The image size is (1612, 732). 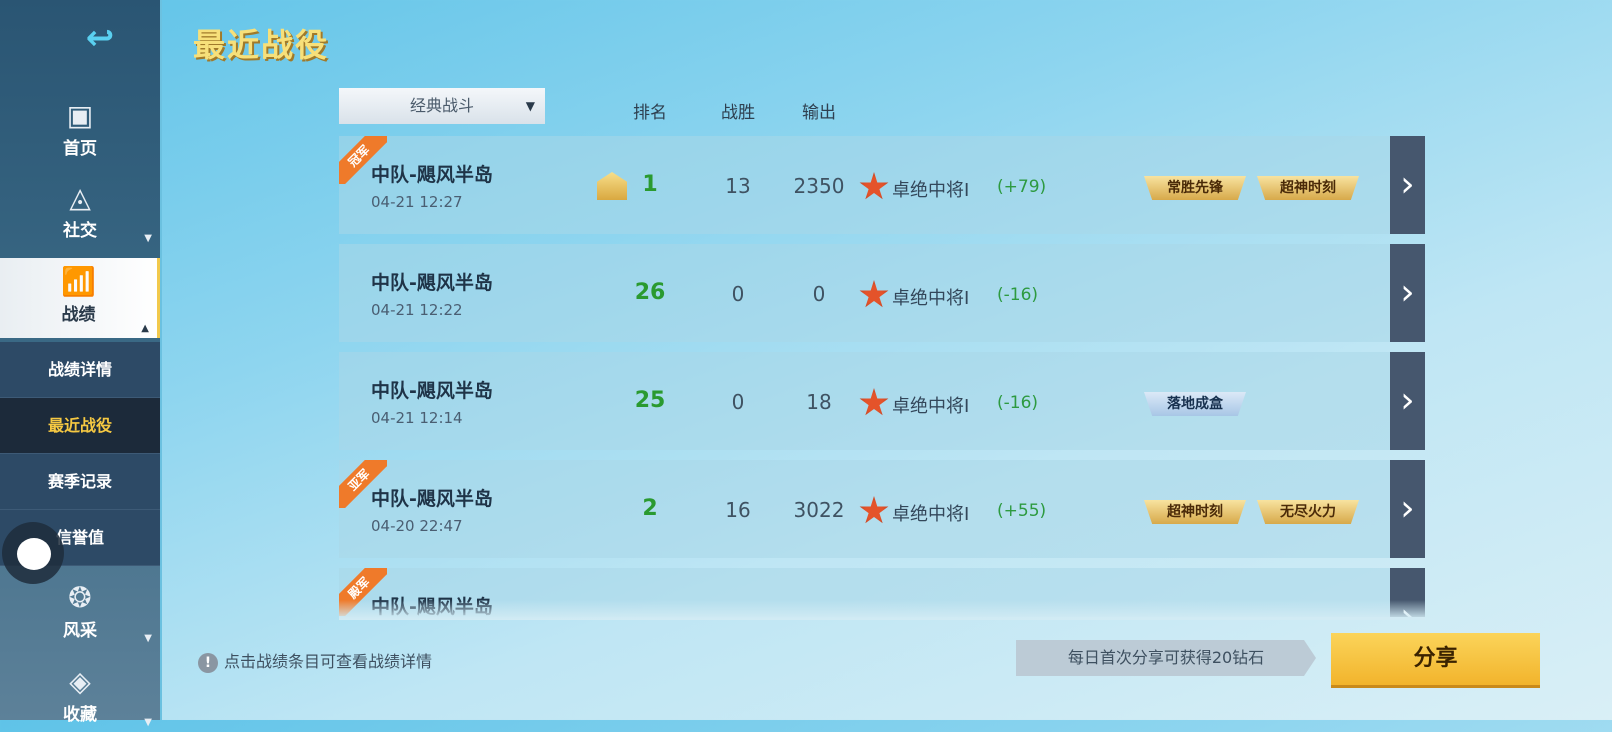 I want to click on achievement-tag: 常胜先锋, so click(x=1195, y=188).